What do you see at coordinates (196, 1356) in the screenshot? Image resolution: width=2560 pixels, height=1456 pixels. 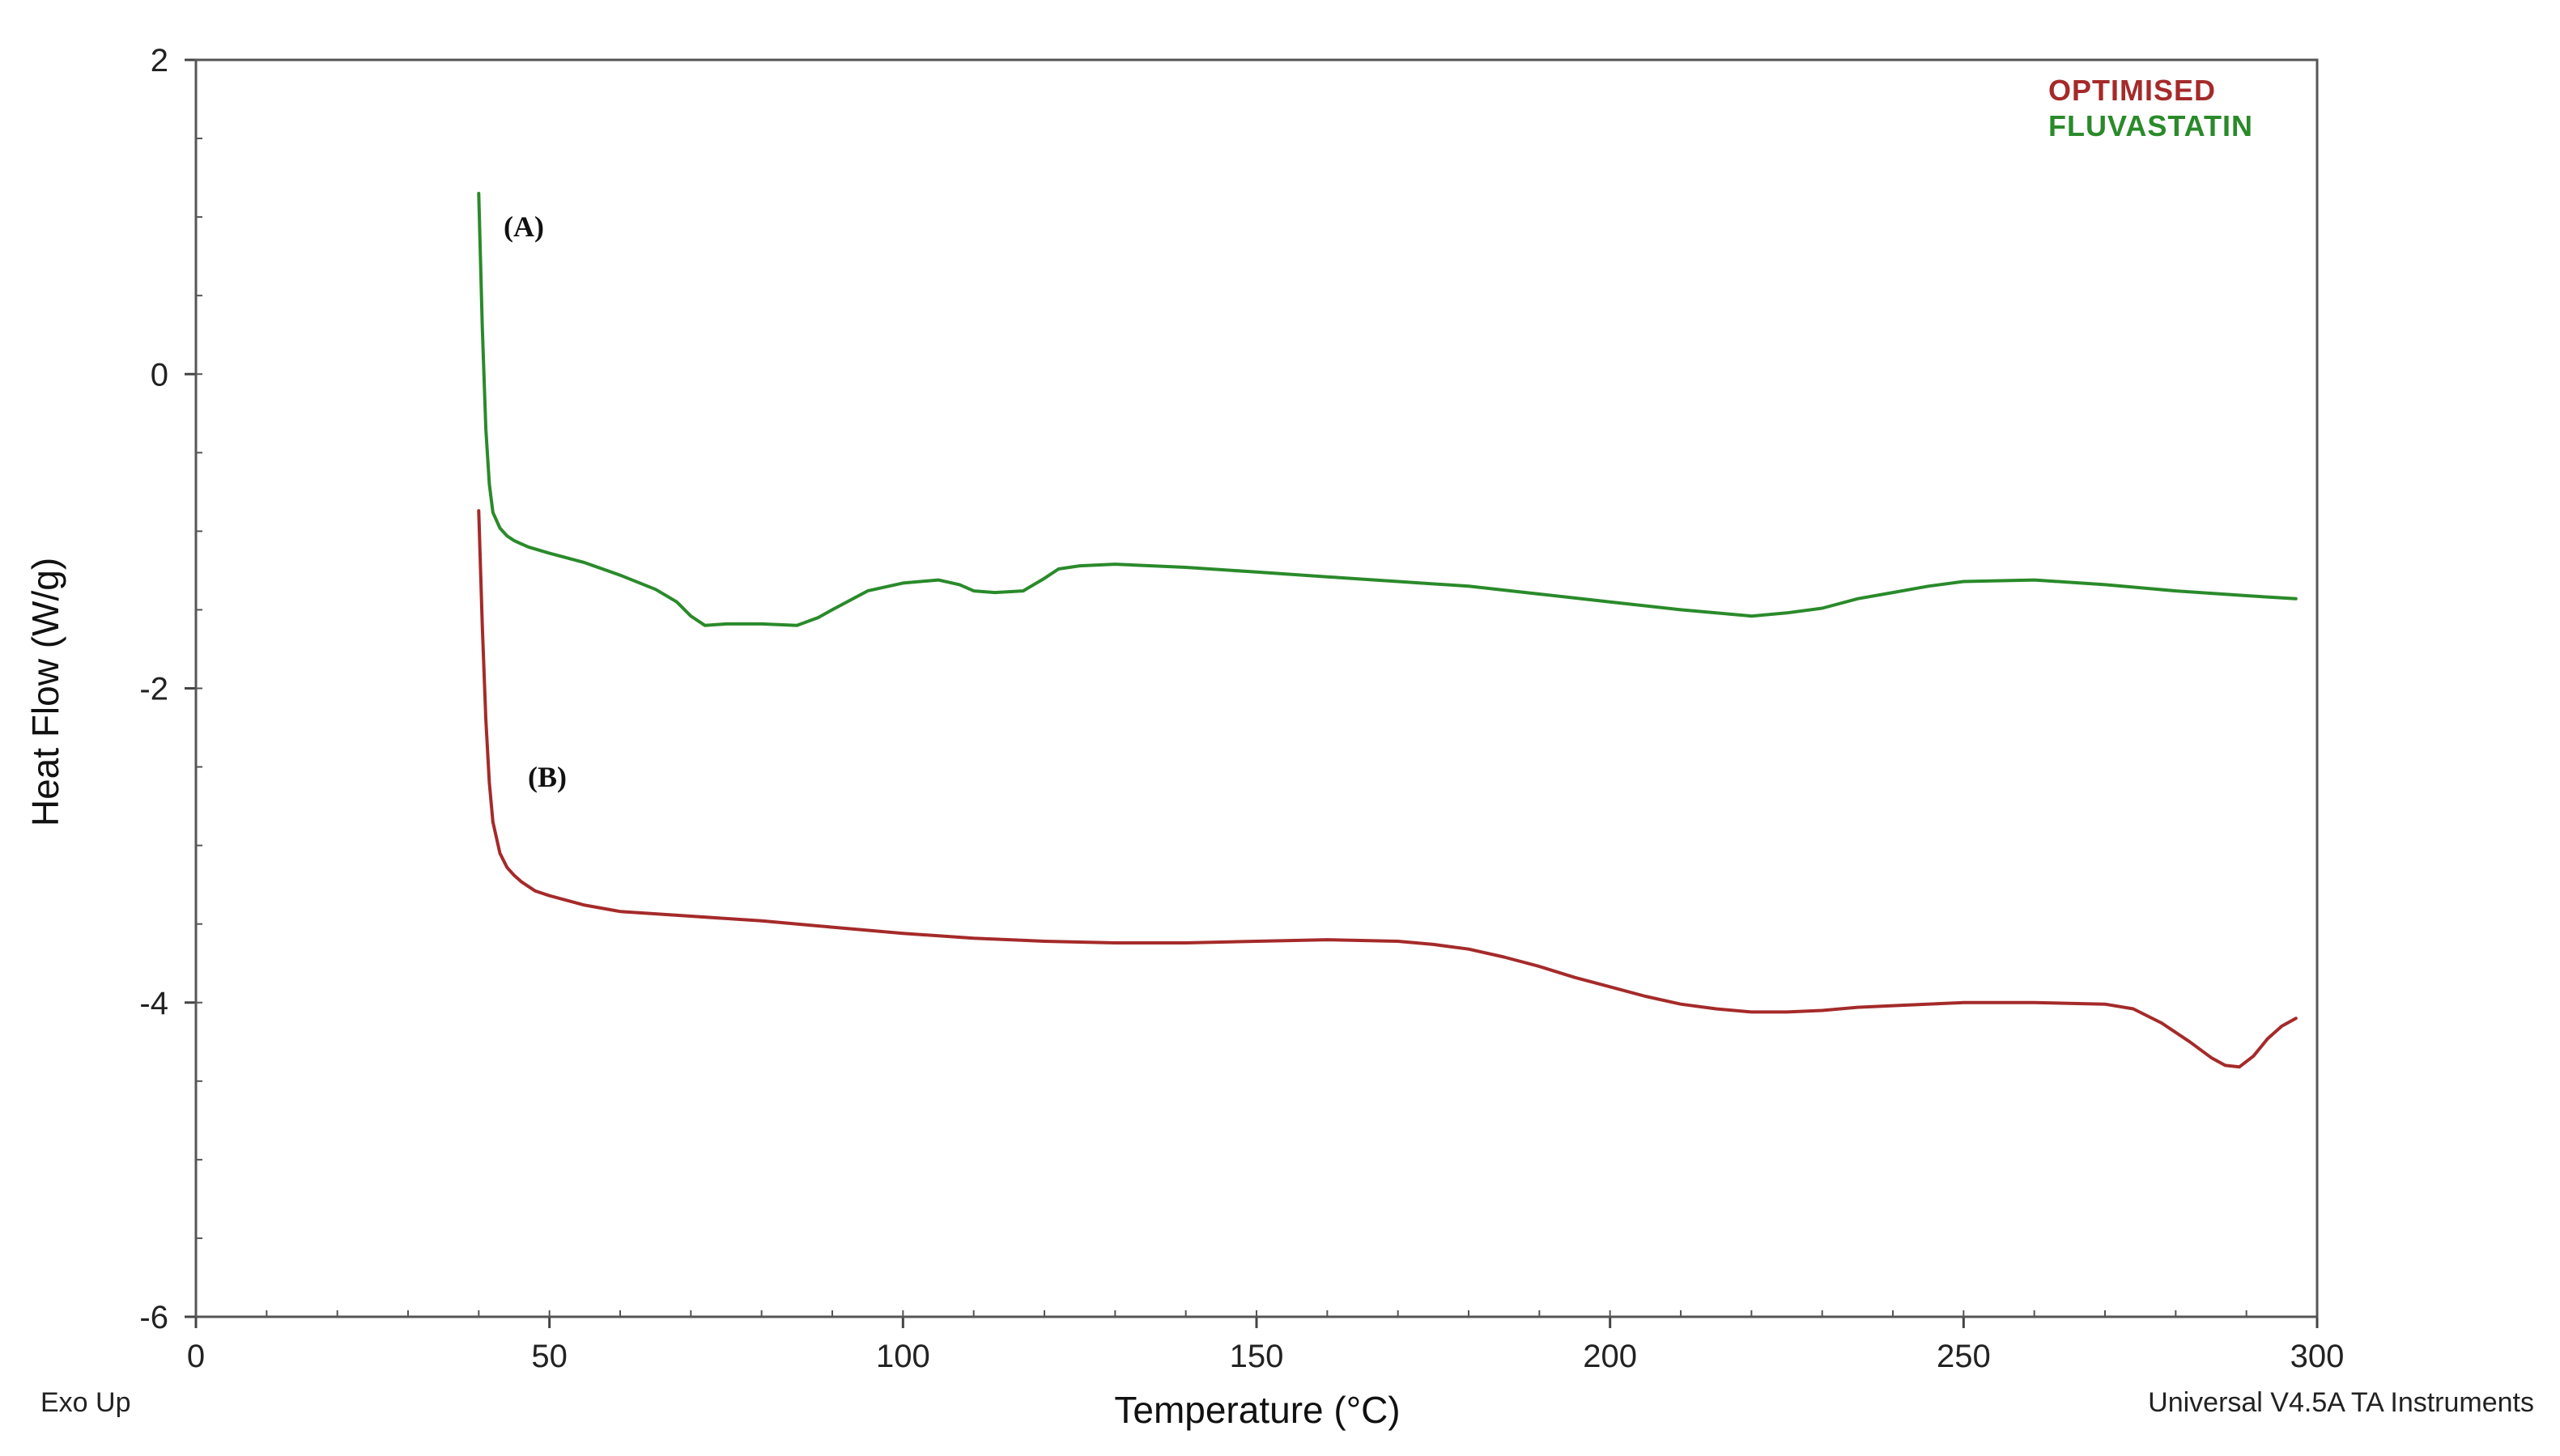 I see `x-tick-label: 0` at bounding box center [196, 1356].